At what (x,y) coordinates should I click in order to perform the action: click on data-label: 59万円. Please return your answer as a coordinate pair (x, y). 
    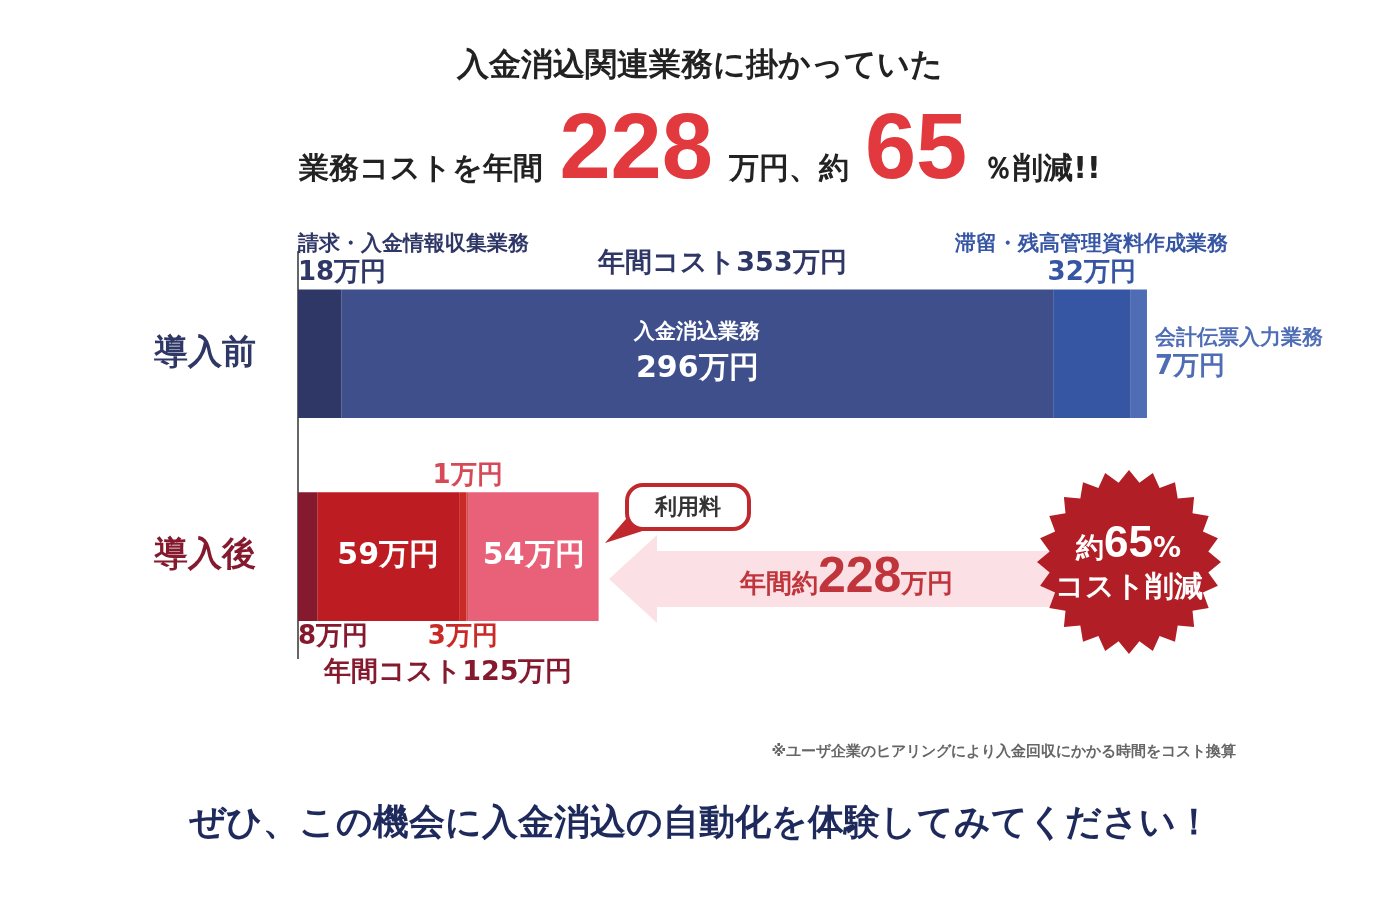
    Looking at the image, I should click on (388, 554).